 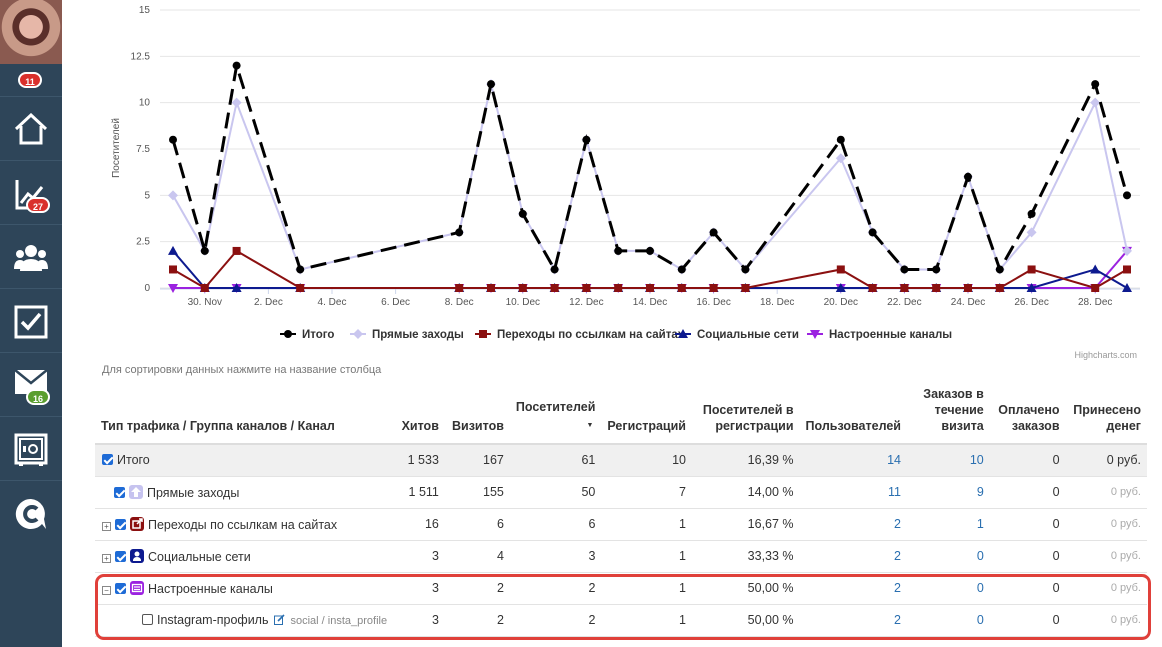 What do you see at coordinates (879, 335) in the screenshot?
I see `legend-item: Настроенные каналы` at bounding box center [879, 335].